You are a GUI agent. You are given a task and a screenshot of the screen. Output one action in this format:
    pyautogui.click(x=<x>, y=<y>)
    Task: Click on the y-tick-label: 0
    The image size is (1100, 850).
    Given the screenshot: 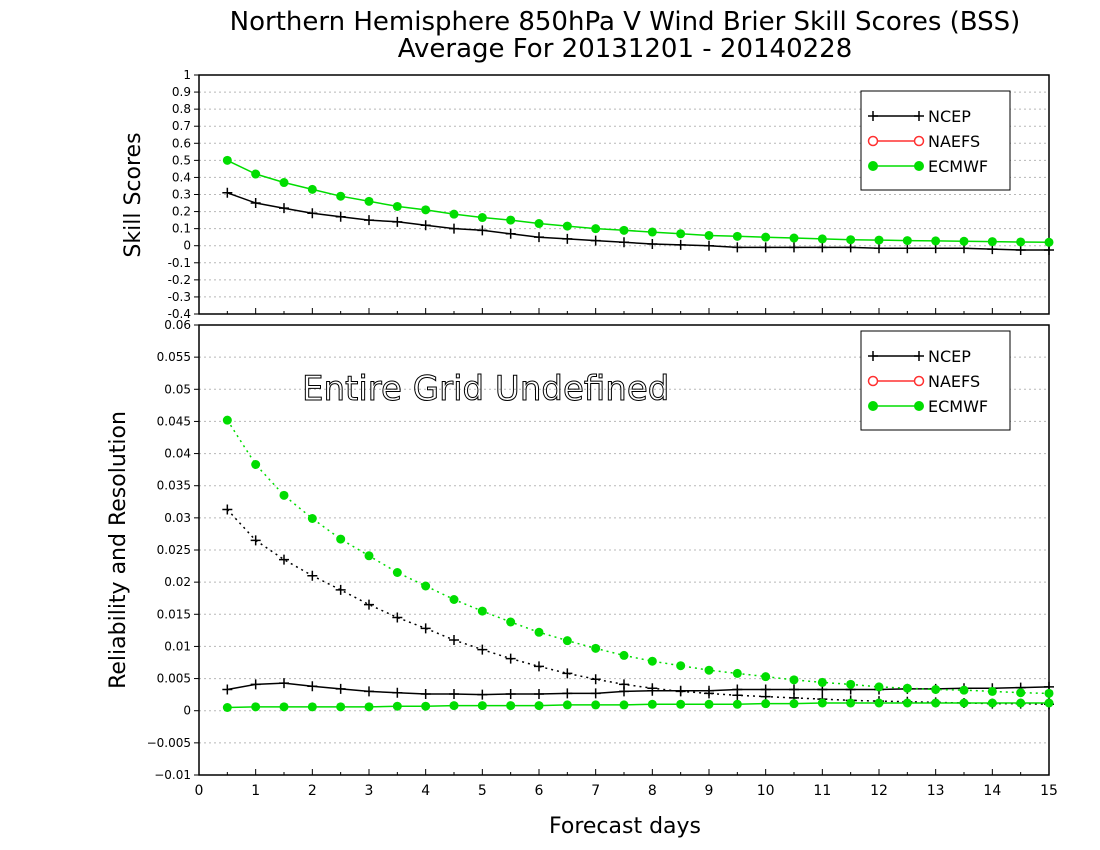 What is the action you would take?
    pyautogui.click(x=187, y=711)
    